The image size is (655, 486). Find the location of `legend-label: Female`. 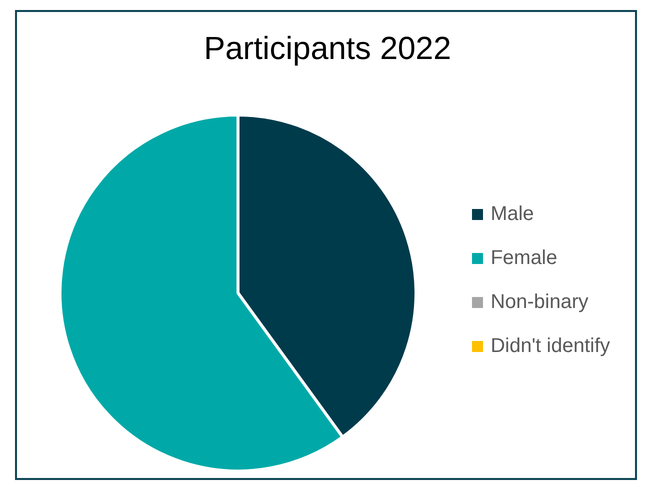

legend-label: Female is located at coordinates (524, 258).